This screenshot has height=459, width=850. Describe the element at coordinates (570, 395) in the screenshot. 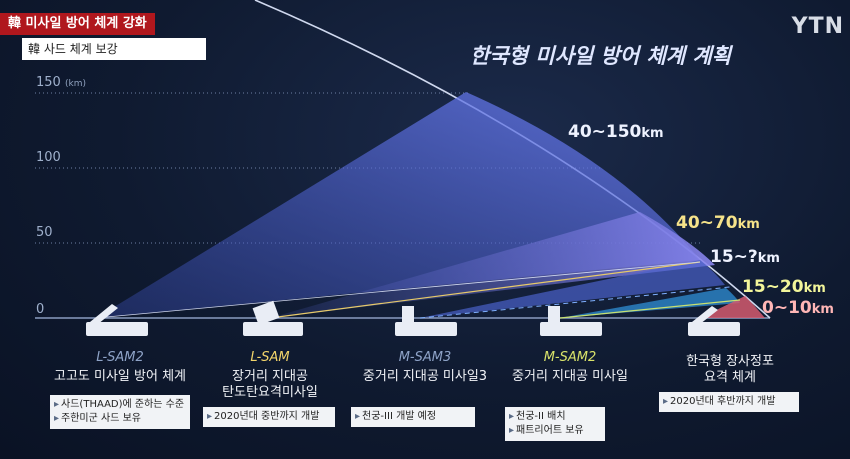

I see `system-m-sam2: M-SAM2 중거리 지대공 미사일 천궁-II 배치 패트리어트 보유` at that location.